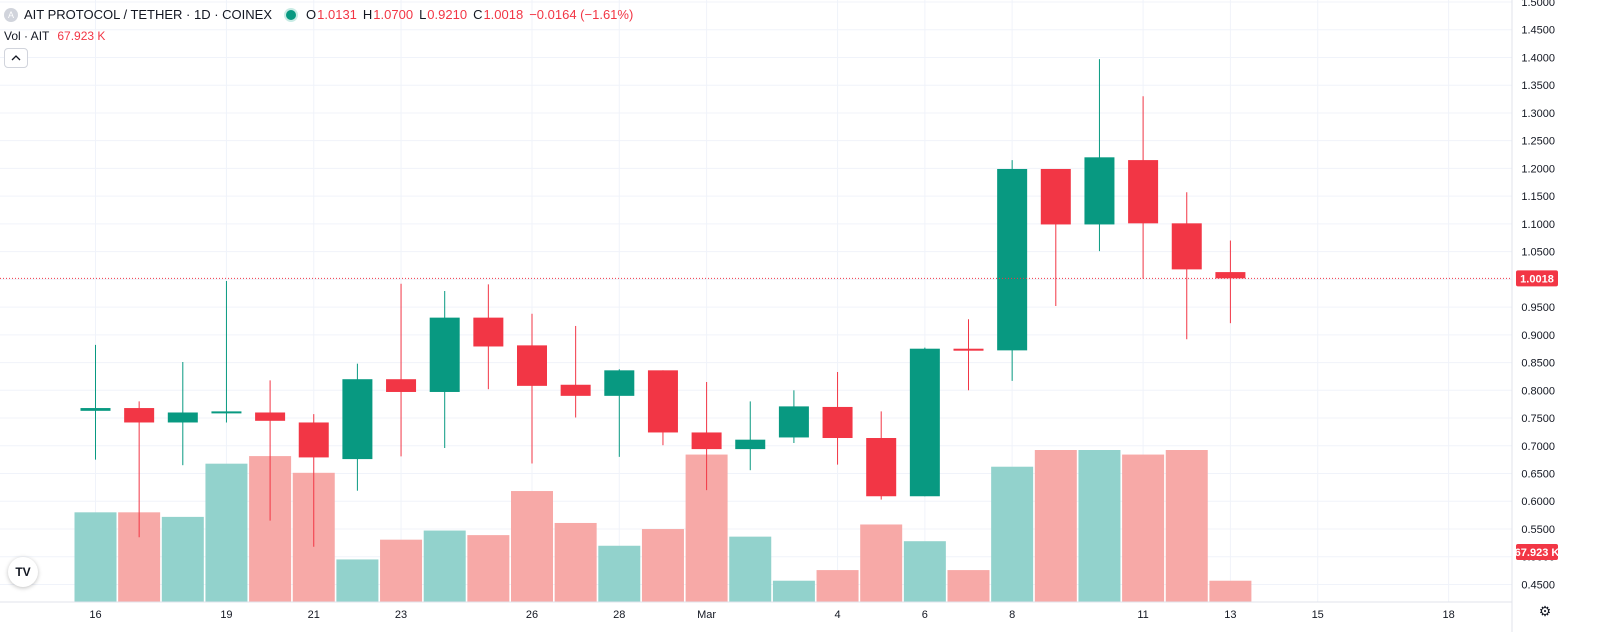 The height and width of the screenshot is (632, 1600). Describe the element at coordinates (1538, 447) in the screenshot. I see `price-axis-label: 0.7000` at that location.